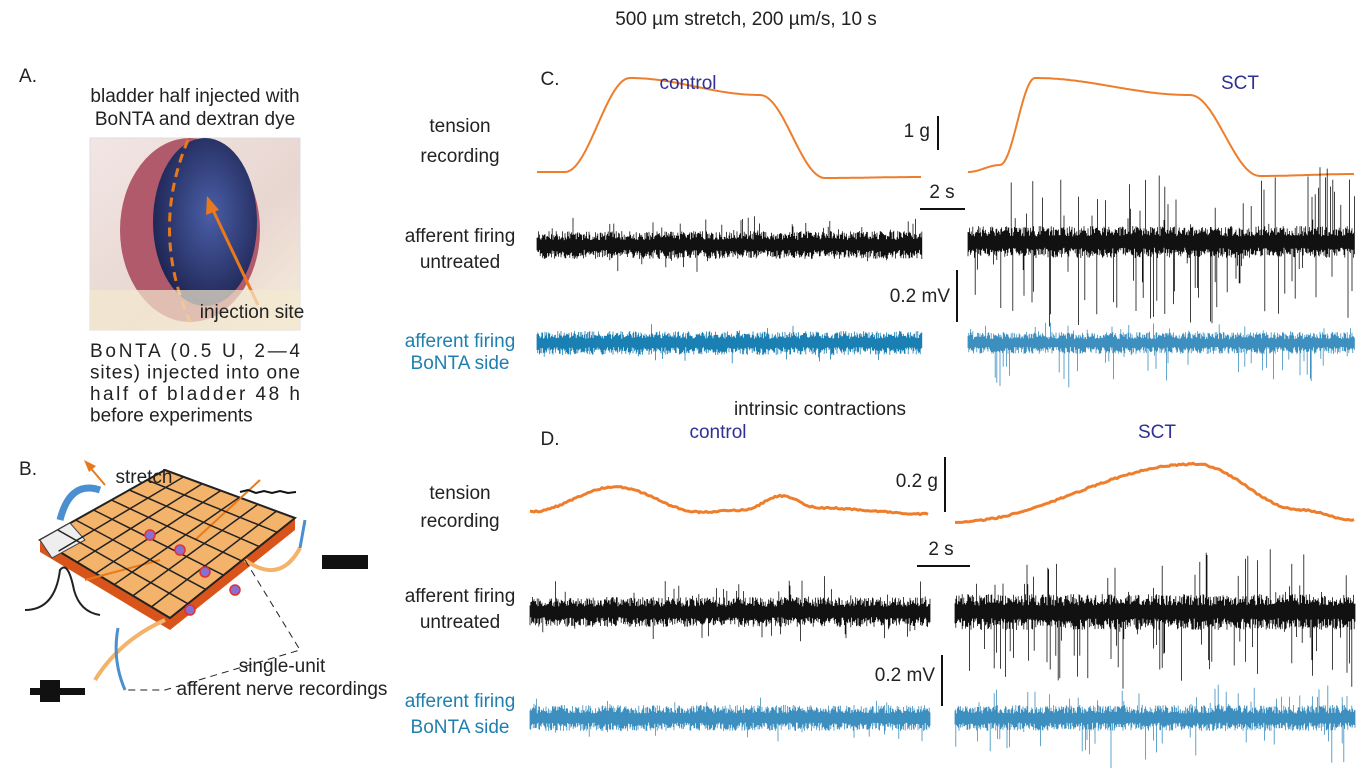 This screenshot has width=1360, height=768. Describe the element at coordinates (28, 76) in the screenshot. I see `panel-letter: A.` at that location.